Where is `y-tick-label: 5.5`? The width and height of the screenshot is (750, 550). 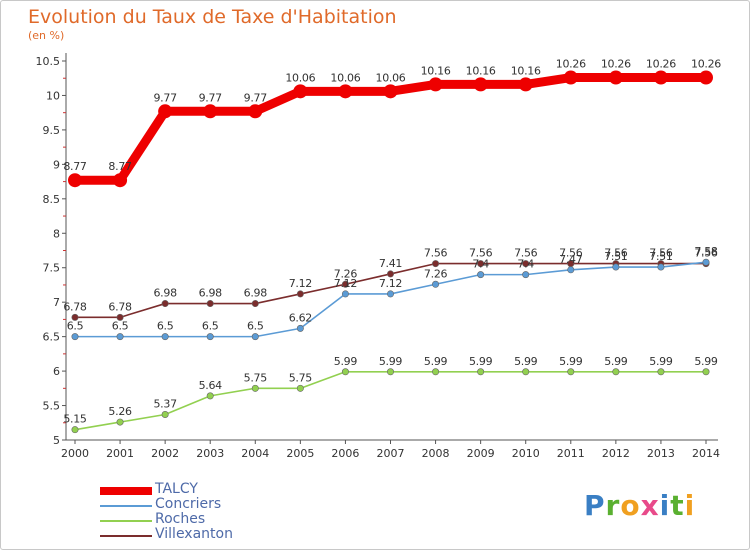 y-tick-label: 5.5 is located at coordinates (52, 406).